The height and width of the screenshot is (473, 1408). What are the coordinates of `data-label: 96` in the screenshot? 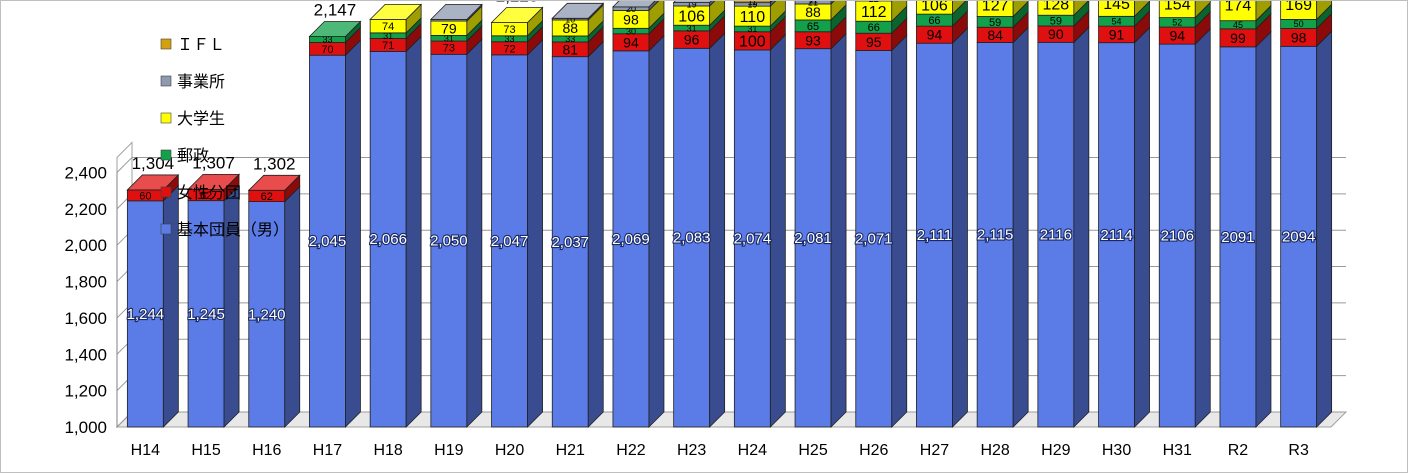 It's located at (692, 40).